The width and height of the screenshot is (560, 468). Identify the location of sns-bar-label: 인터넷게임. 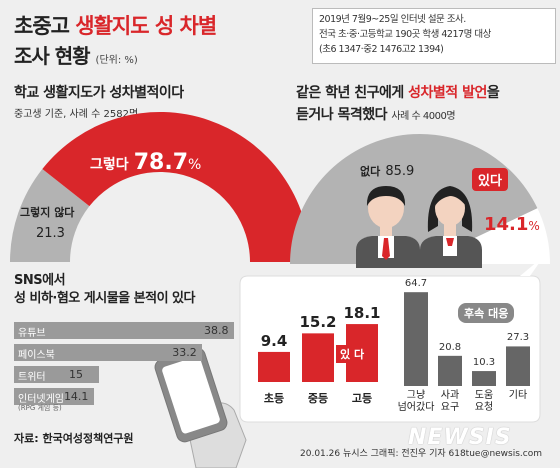
(41, 399).